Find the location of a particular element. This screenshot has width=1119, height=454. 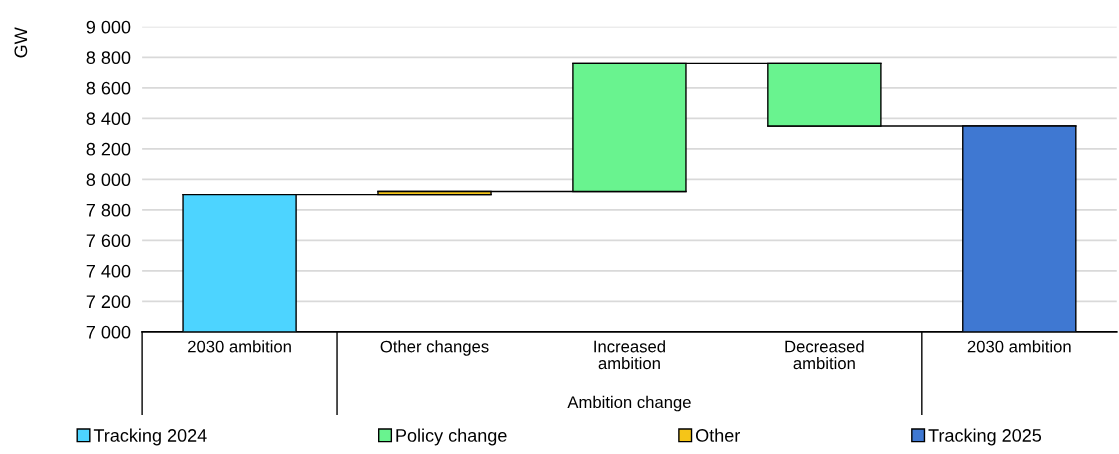

y-tick-label: 7 400 is located at coordinates (108, 271).